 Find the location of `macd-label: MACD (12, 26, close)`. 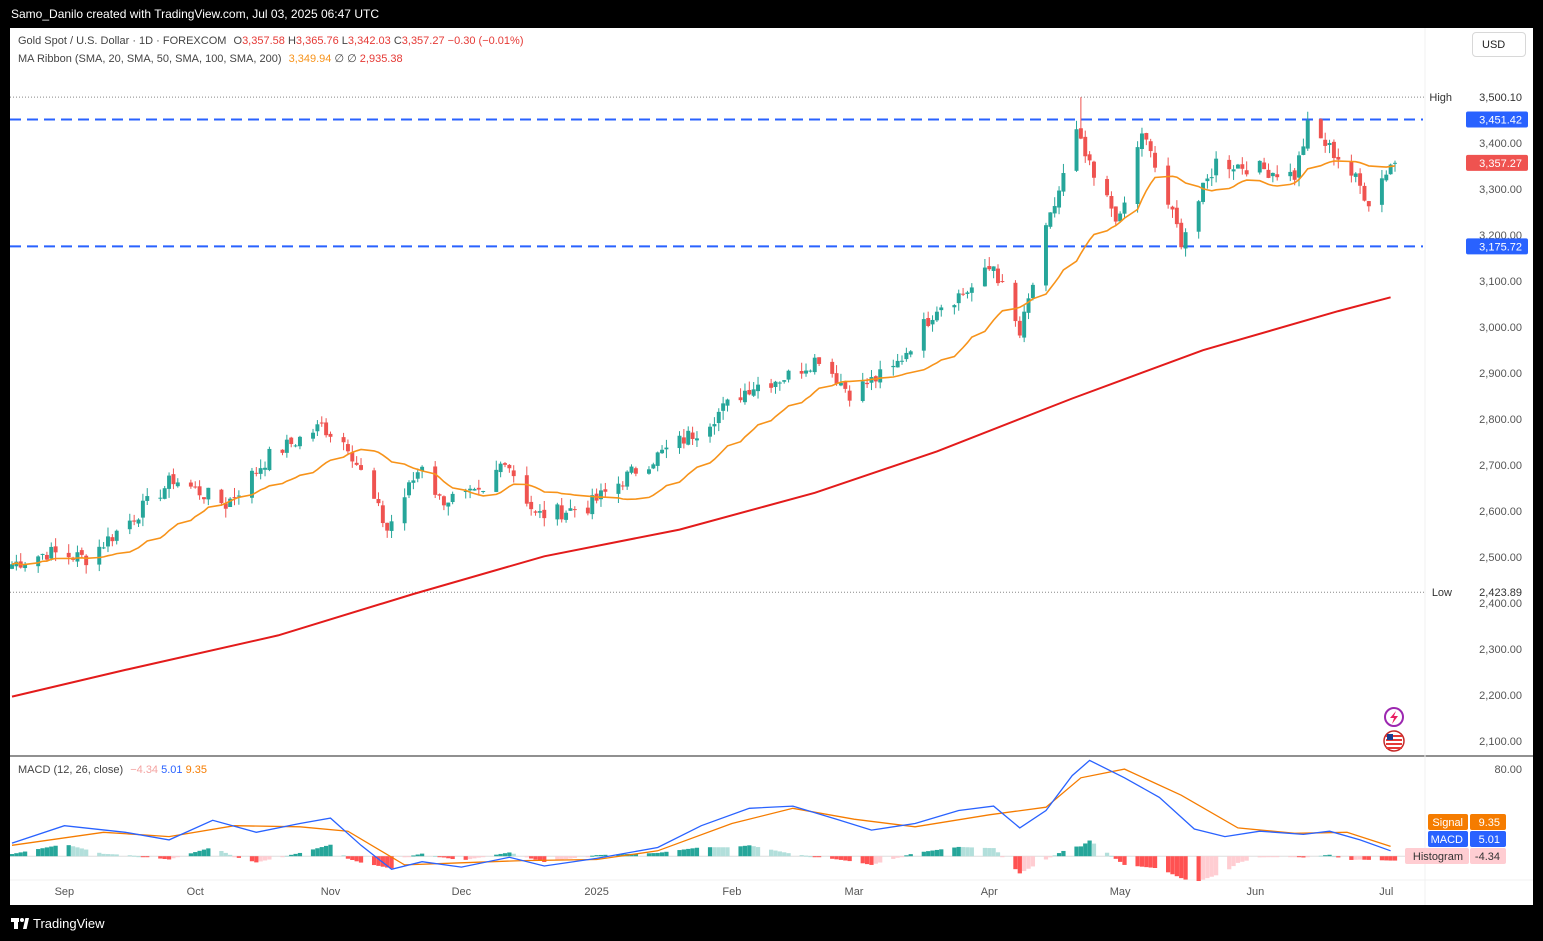

macd-label: MACD (12, 26, close) is located at coordinates (71, 770).